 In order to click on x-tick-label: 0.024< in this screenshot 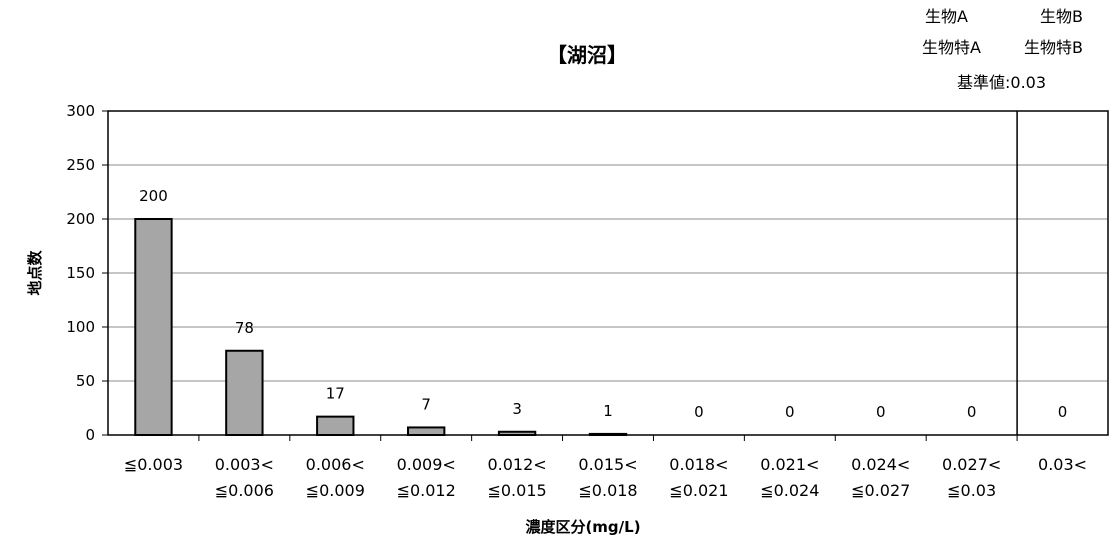, I will do `click(880, 464)`.